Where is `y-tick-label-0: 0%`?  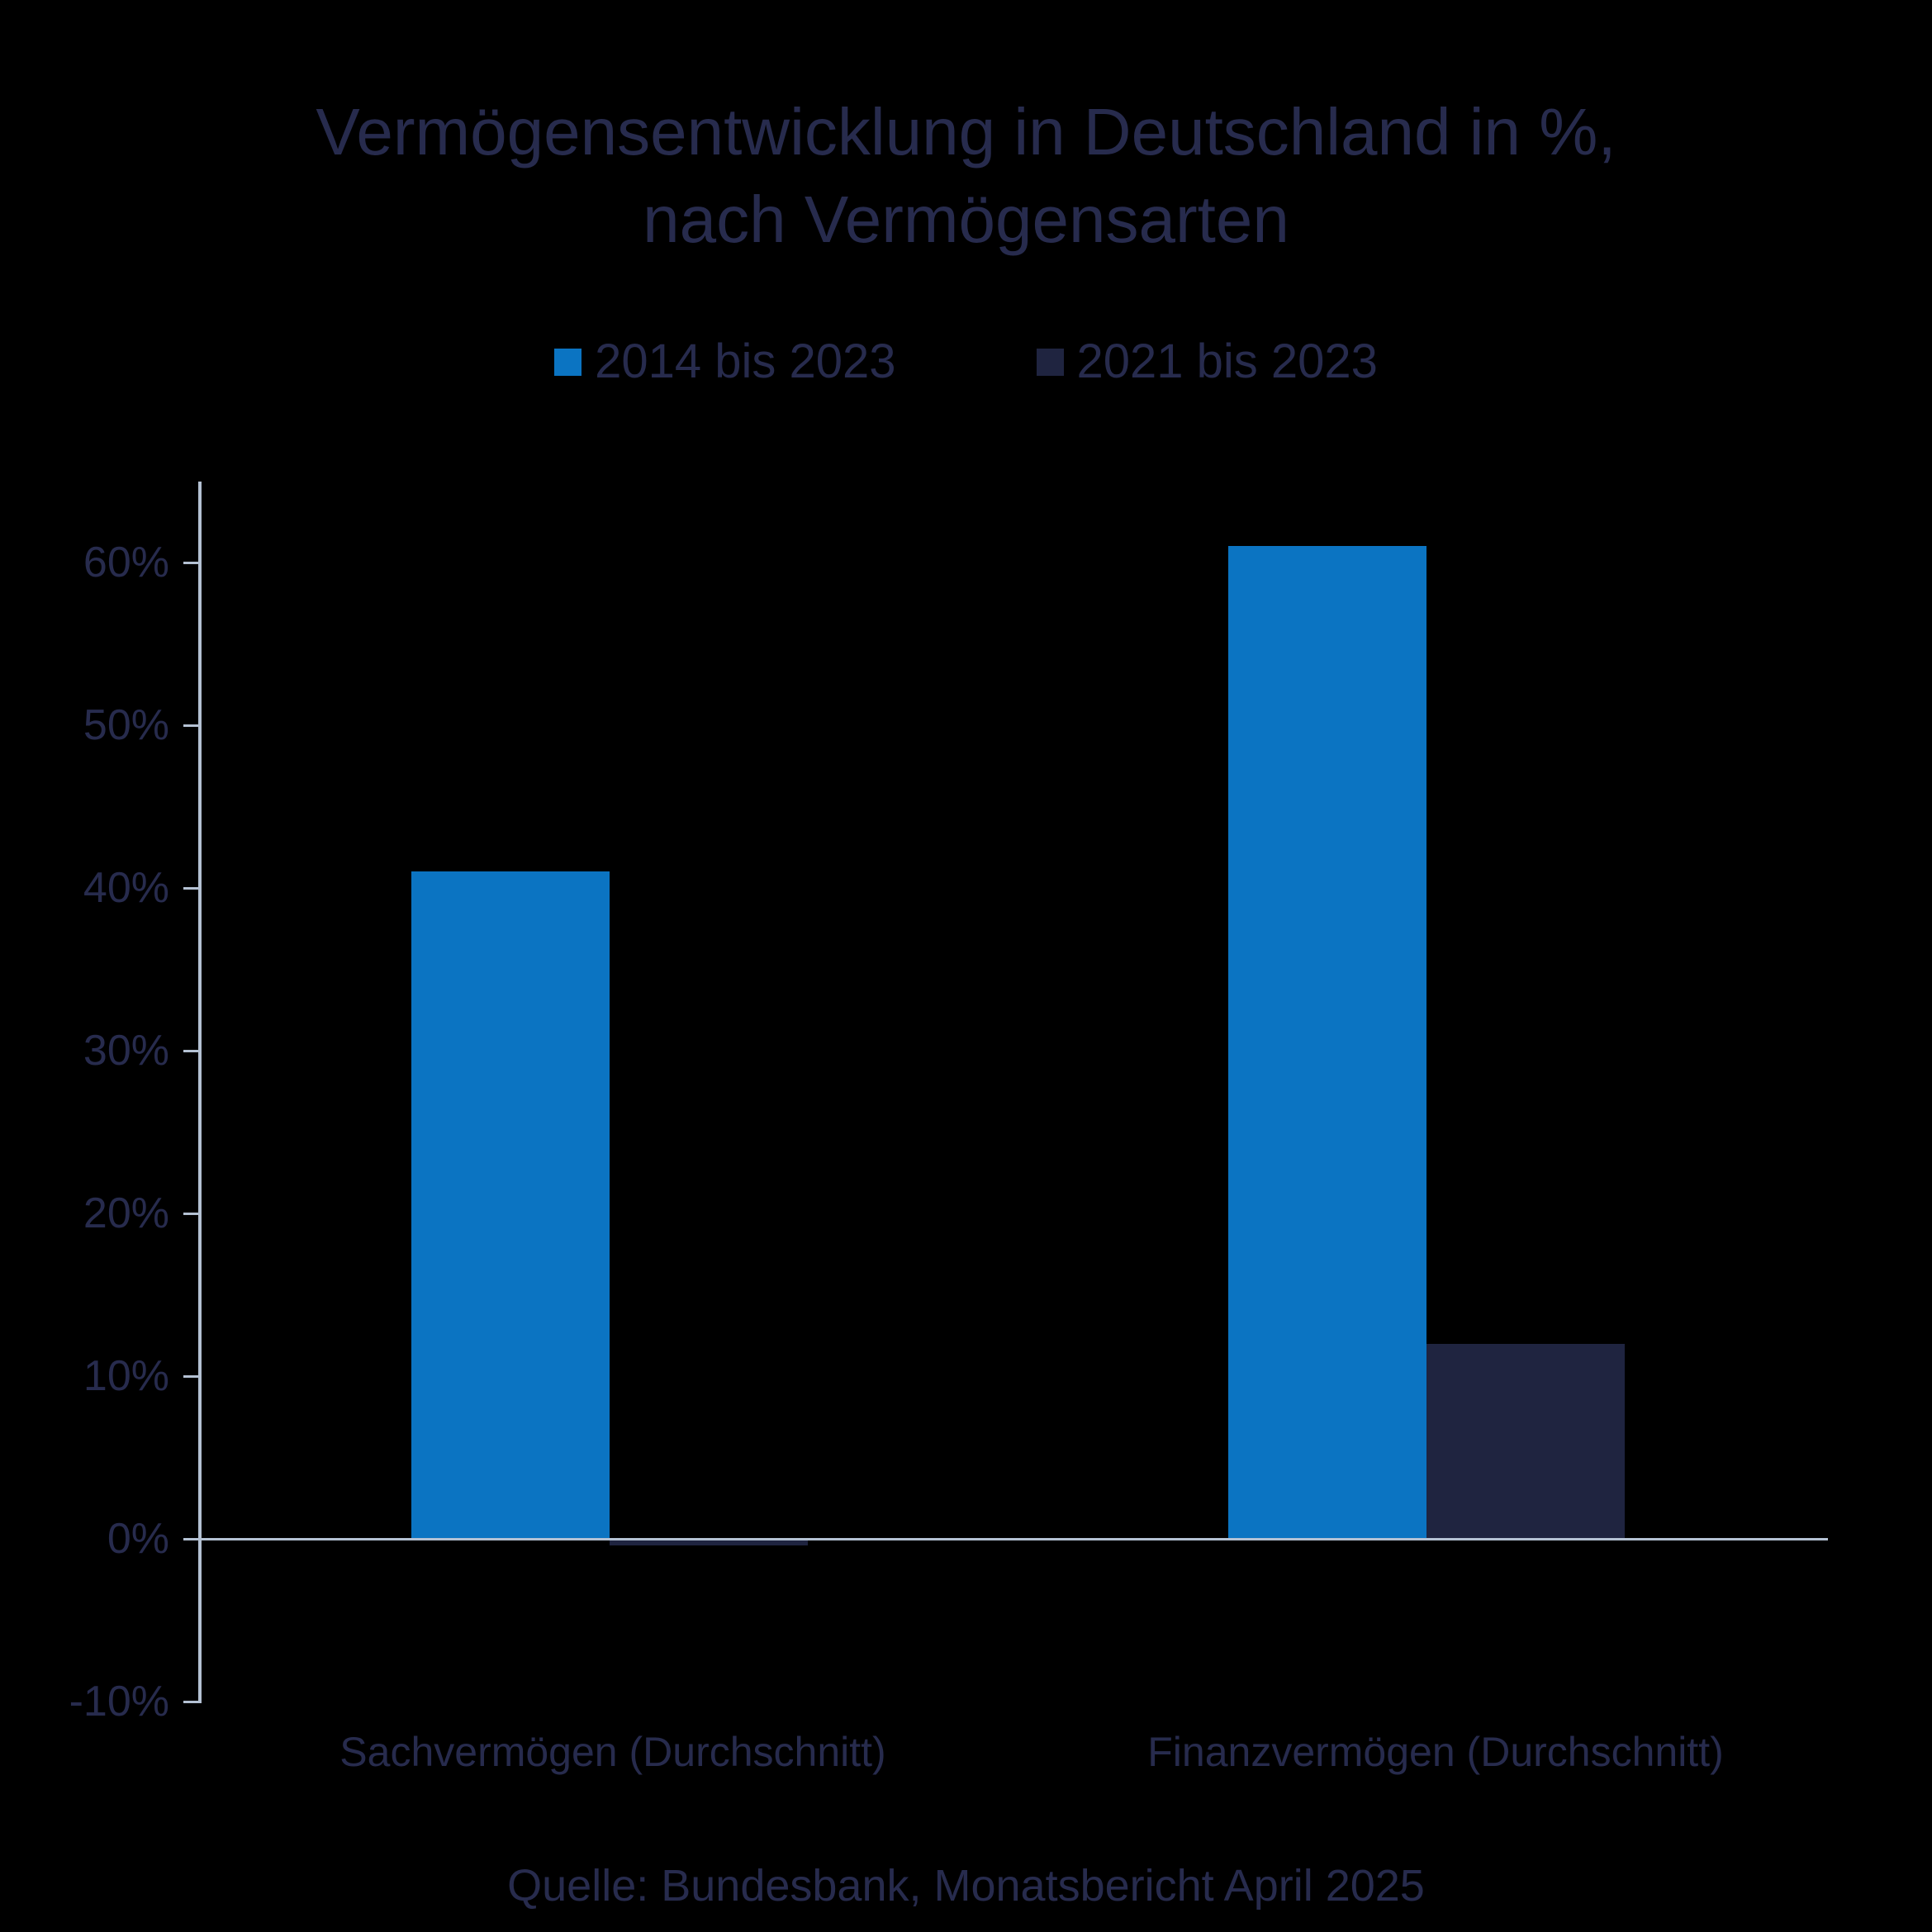 y-tick-label-0: 0% is located at coordinates (138, 1539).